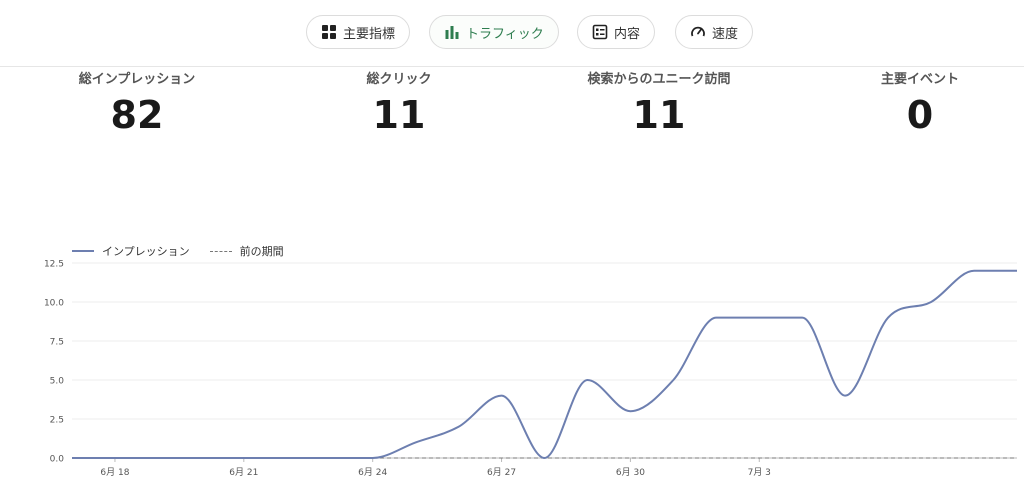 The image size is (1024, 497). What do you see at coordinates (57, 343) in the screenshot?
I see `y-tick-label: 7.5` at bounding box center [57, 343].